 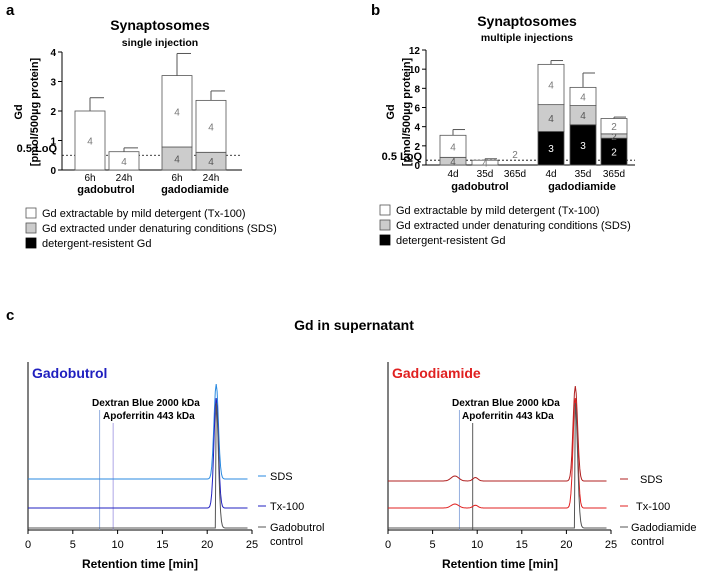 What do you see at coordinates (583, 174) in the screenshot?
I see `panel-b-time-5: 35d` at bounding box center [583, 174].